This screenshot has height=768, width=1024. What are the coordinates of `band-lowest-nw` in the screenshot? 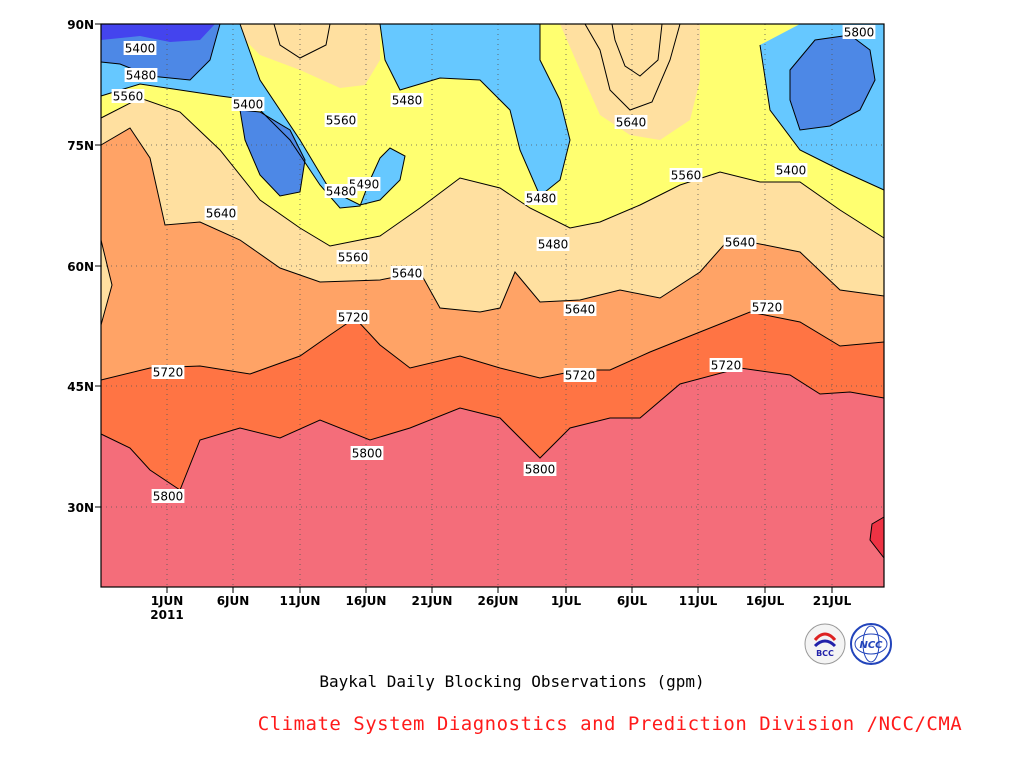 It's located at (158, 33).